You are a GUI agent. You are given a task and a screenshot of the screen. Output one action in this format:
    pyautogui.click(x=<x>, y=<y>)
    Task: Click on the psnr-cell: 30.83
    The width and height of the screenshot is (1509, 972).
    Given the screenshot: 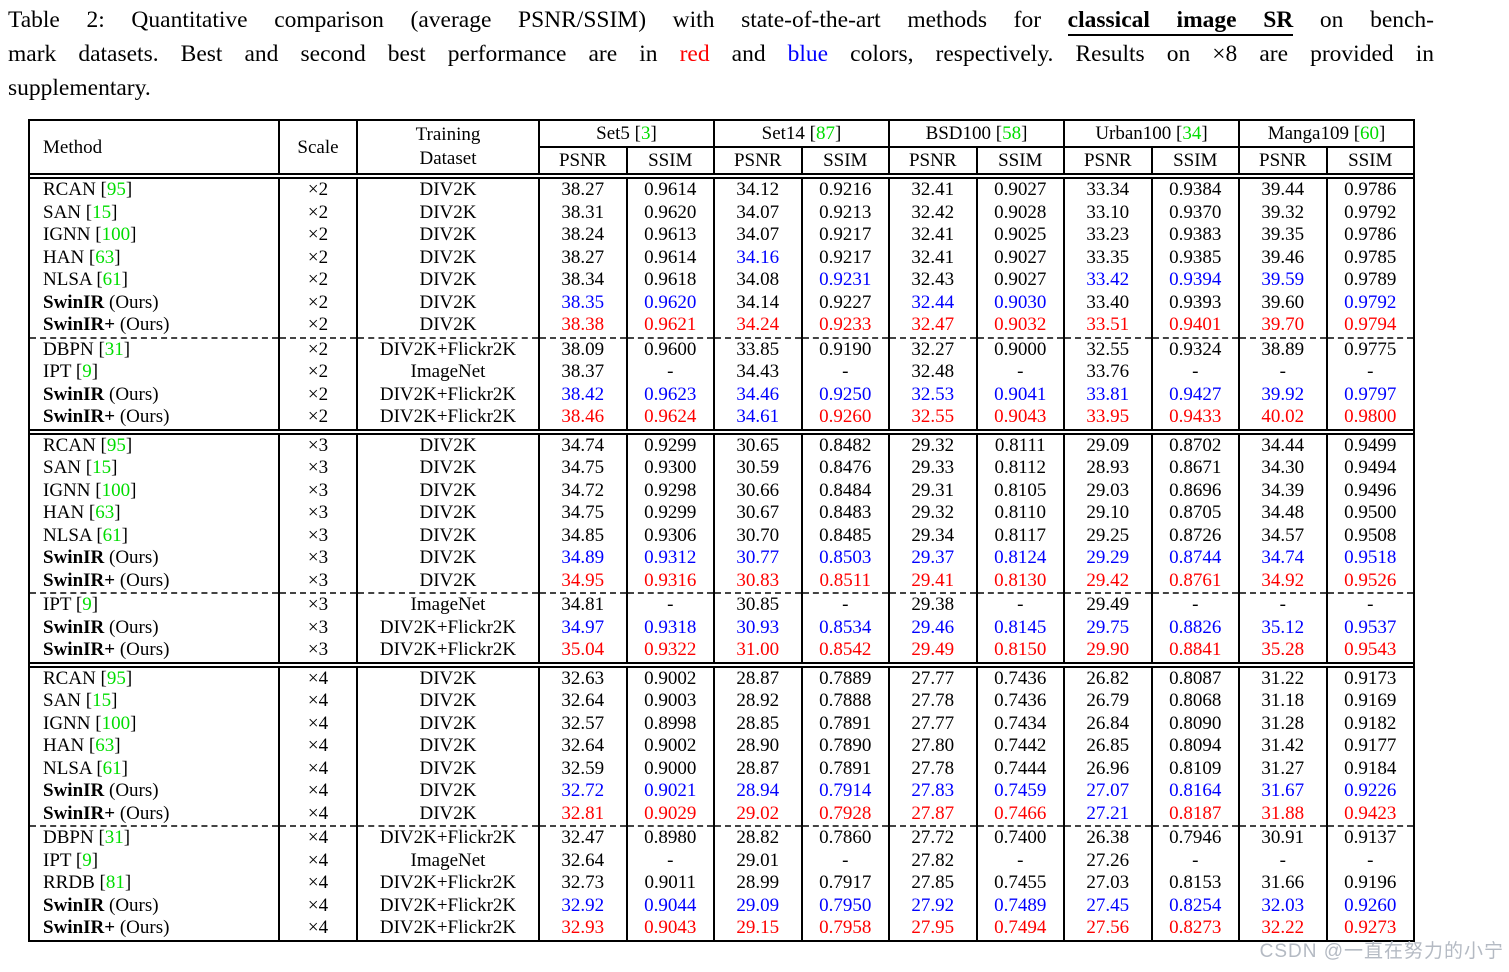 What is the action you would take?
    pyautogui.click(x=758, y=581)
    